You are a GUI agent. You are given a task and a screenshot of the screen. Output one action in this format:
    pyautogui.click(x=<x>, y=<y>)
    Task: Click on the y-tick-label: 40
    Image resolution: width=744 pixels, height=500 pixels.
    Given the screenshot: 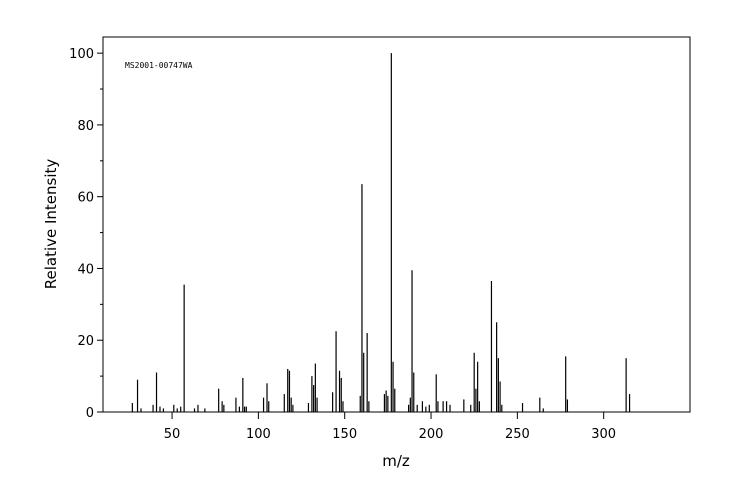 What is the action you would take?
    pyautogui.click(x=85, y=269)
    